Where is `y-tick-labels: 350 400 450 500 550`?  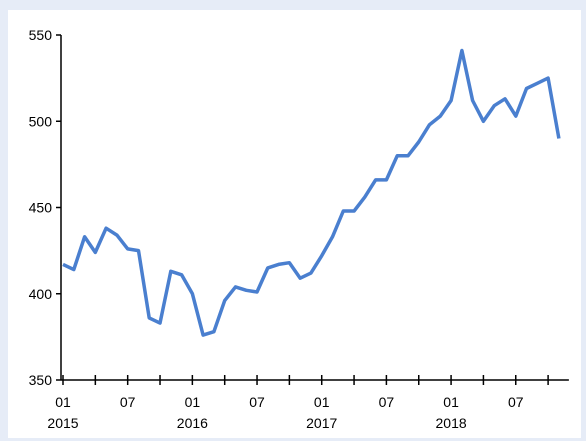
y-tick-labels: 350 400 450 500 550 is located at coordinates (41, 207).